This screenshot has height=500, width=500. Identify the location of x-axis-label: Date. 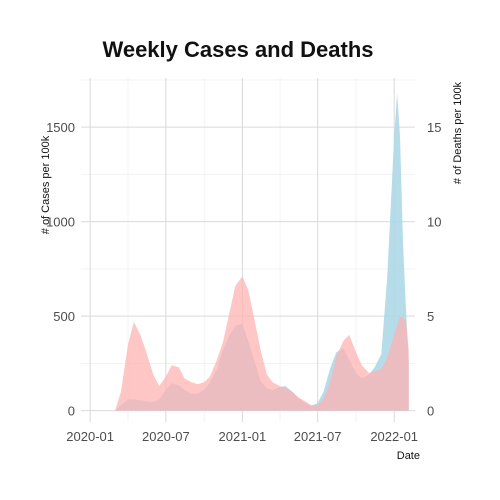
(408, 456).